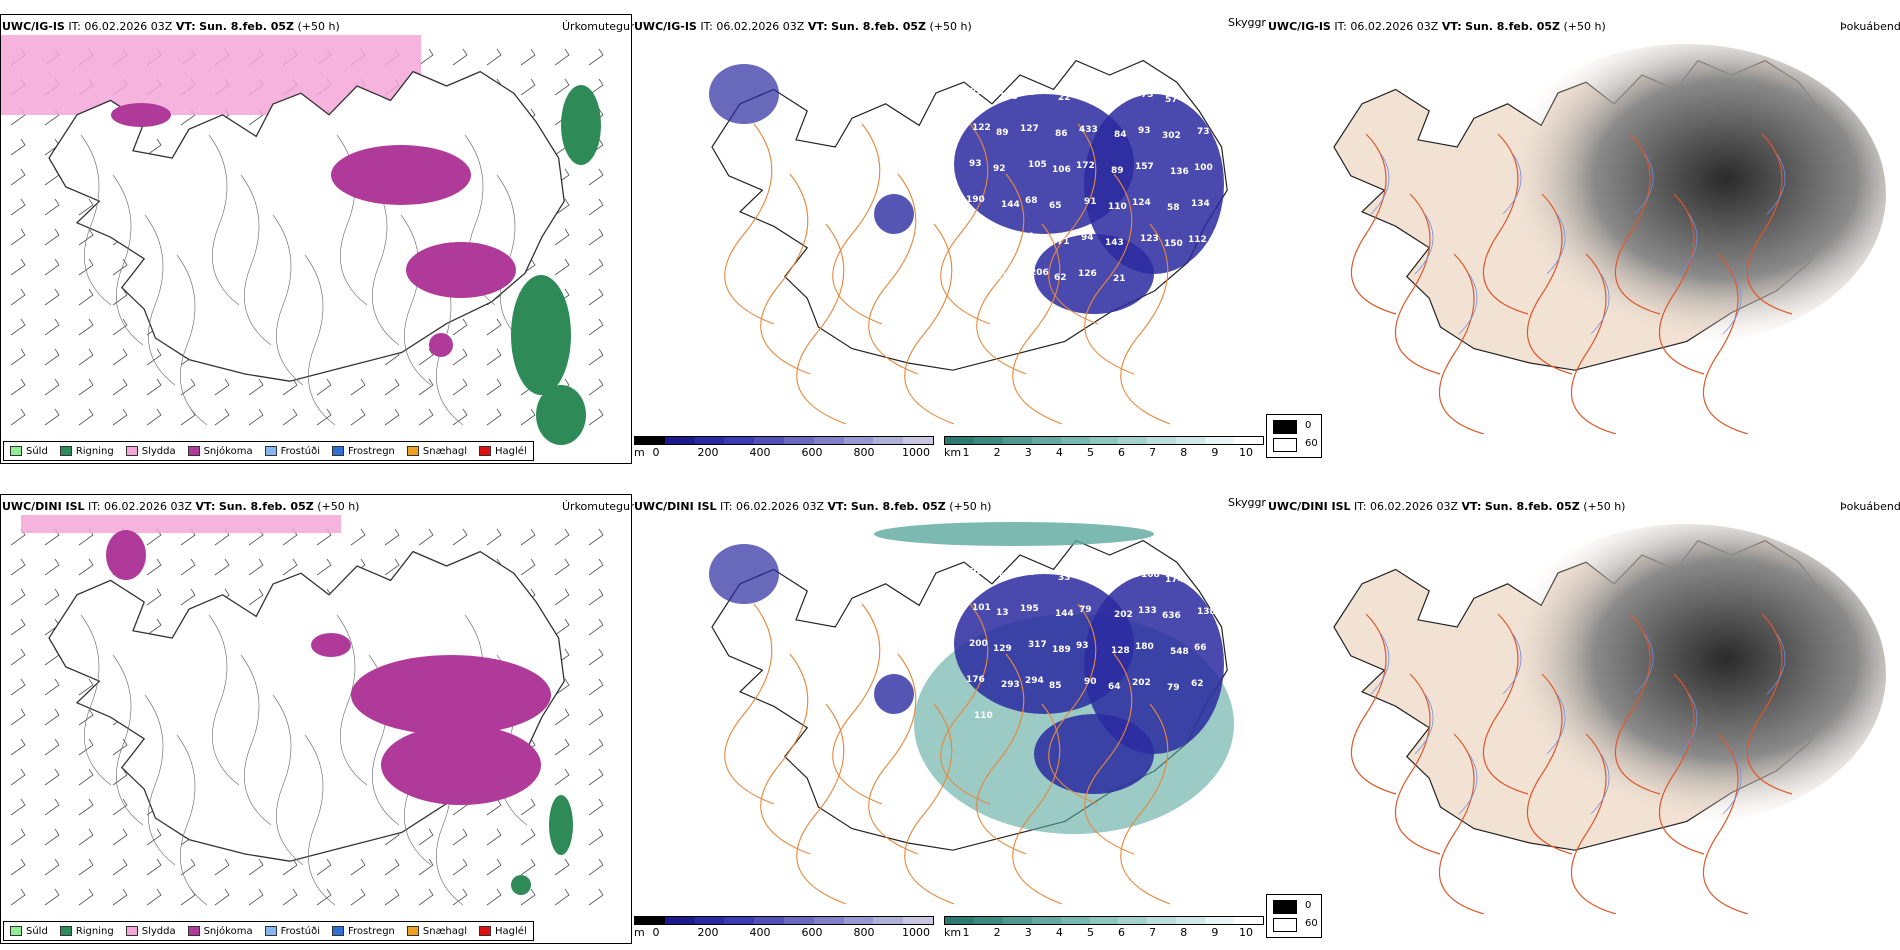  Describe the element at coordinates (1122, 452) in the screenshot. I see `colorbar-tick: 6` at that location.